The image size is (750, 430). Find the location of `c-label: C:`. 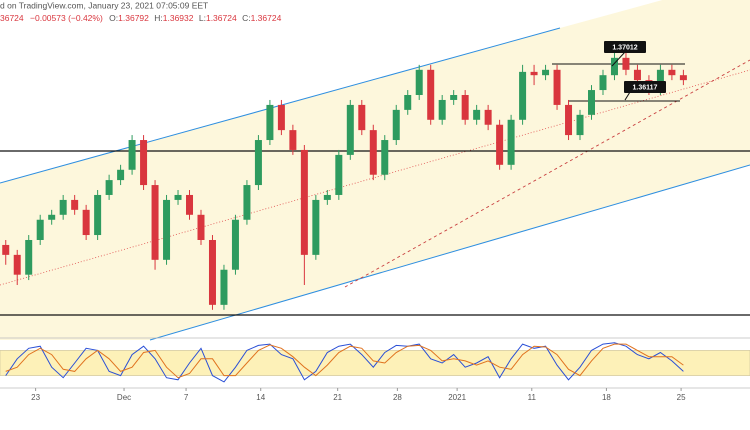

c-label: C: is located at coordinates (246, 18).